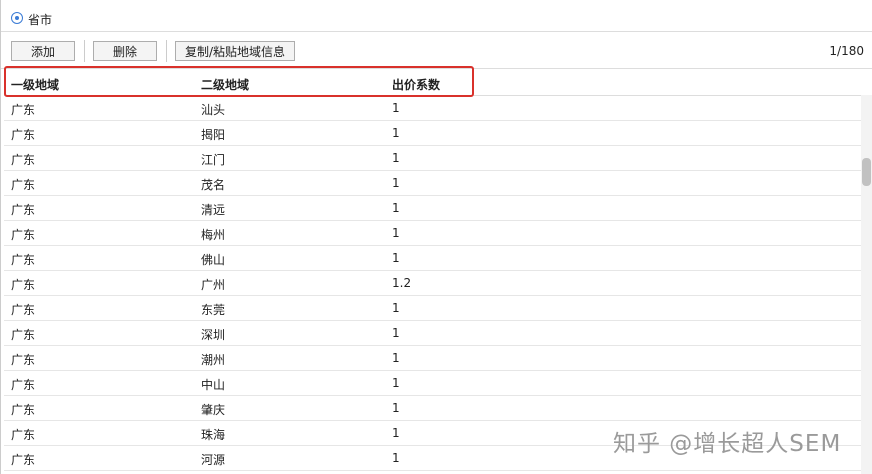 This screenshot has width=872, height=474. Describe the element at coordinates (866, 284) in the screenshot. I see `scrollbar` at that location.